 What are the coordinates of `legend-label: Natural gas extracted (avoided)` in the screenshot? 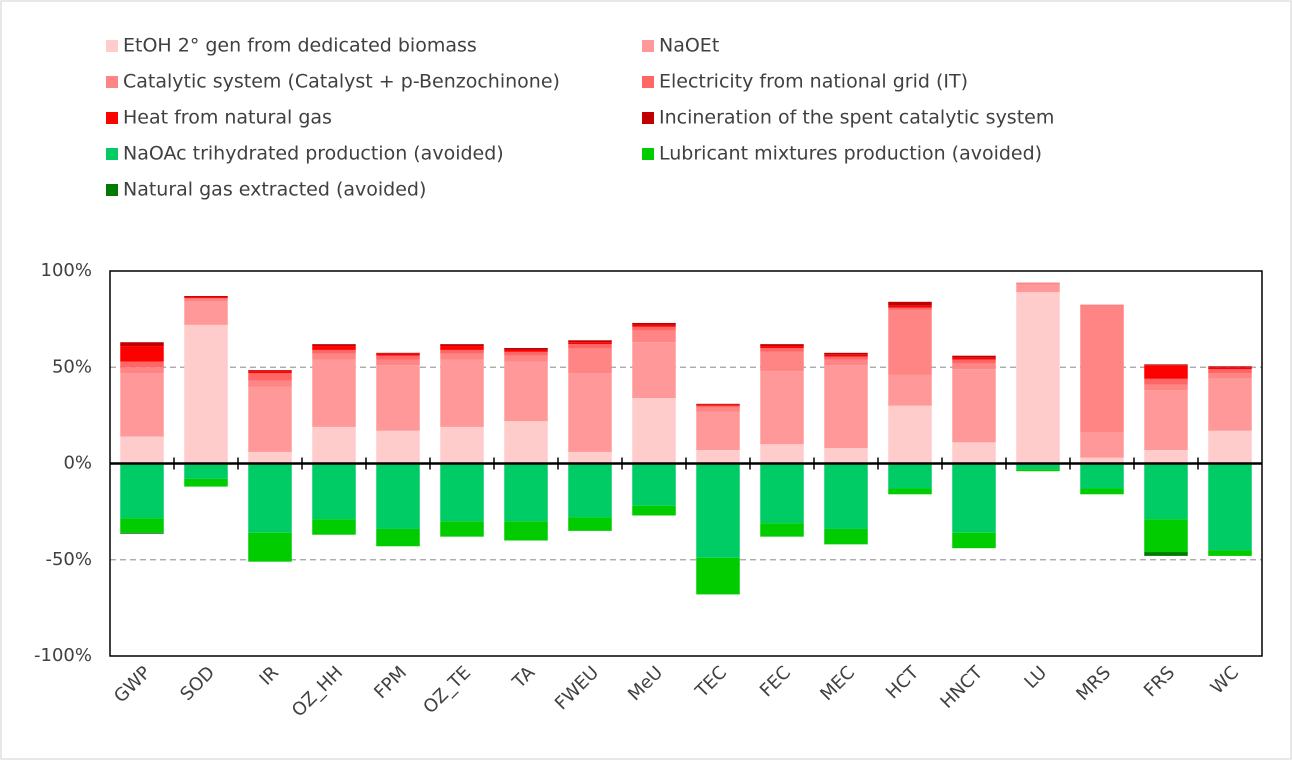 It's located at (274, 190).